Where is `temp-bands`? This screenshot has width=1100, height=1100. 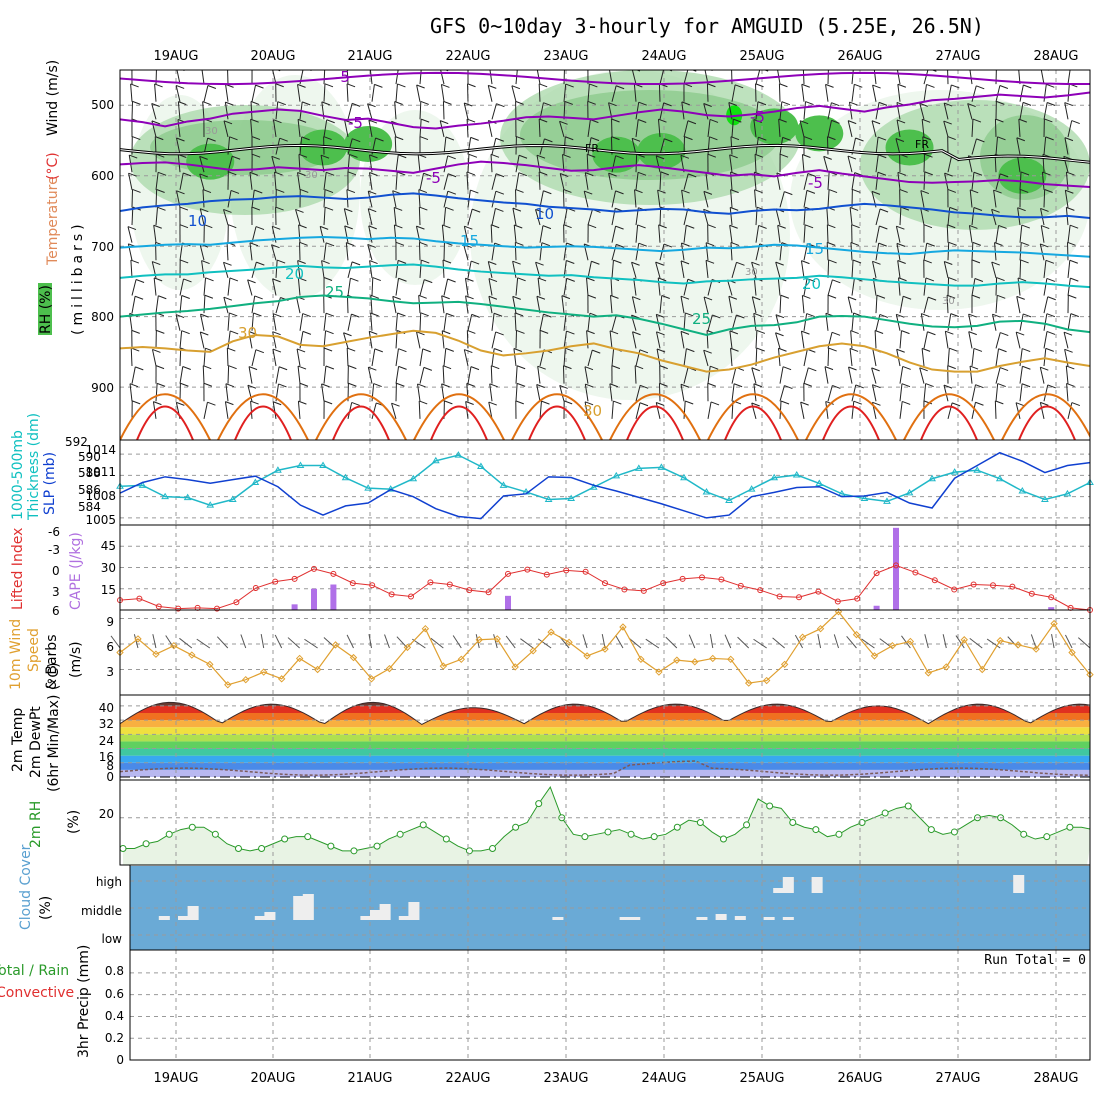 temp-bands is located at coordinates (605, 739).